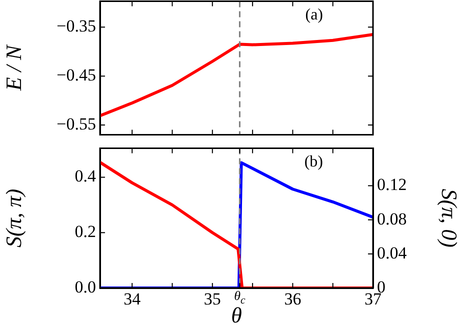  What do you see at coordinates (133, 299) in the screenshot?
I see `x-tick-label: 34` at bounding box center [133, 299].